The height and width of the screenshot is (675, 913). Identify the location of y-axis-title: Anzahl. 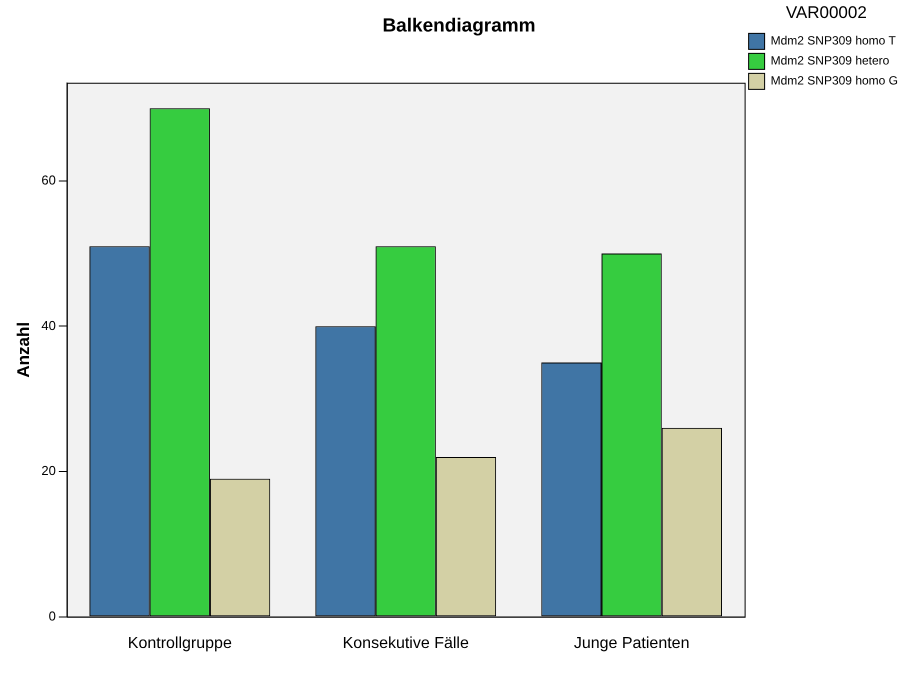
(23, 350).